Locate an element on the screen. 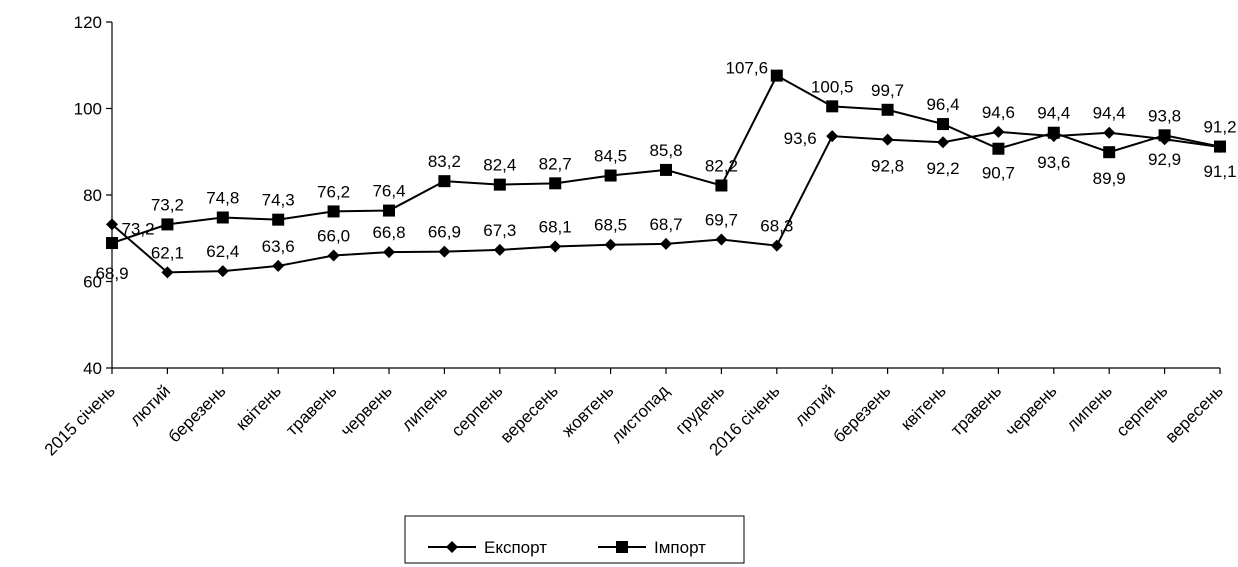 Image resolution: width=1238 pixels, height=567 pixels. import-data-label: 74,8 is located at coordinates (222, 197).